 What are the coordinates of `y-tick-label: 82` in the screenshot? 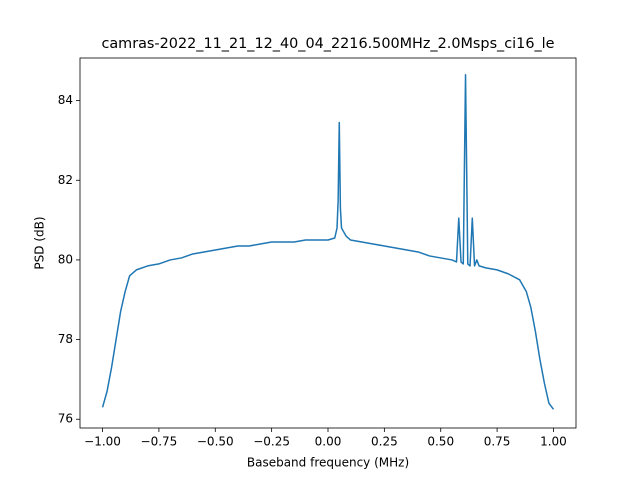 It's located at (65, 180).